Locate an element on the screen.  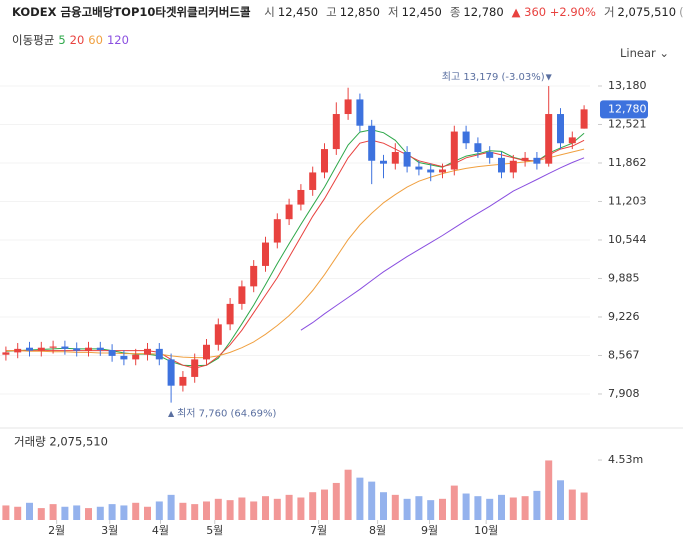
y-tick-label: 11,203 is located at coordinates (627, 200).